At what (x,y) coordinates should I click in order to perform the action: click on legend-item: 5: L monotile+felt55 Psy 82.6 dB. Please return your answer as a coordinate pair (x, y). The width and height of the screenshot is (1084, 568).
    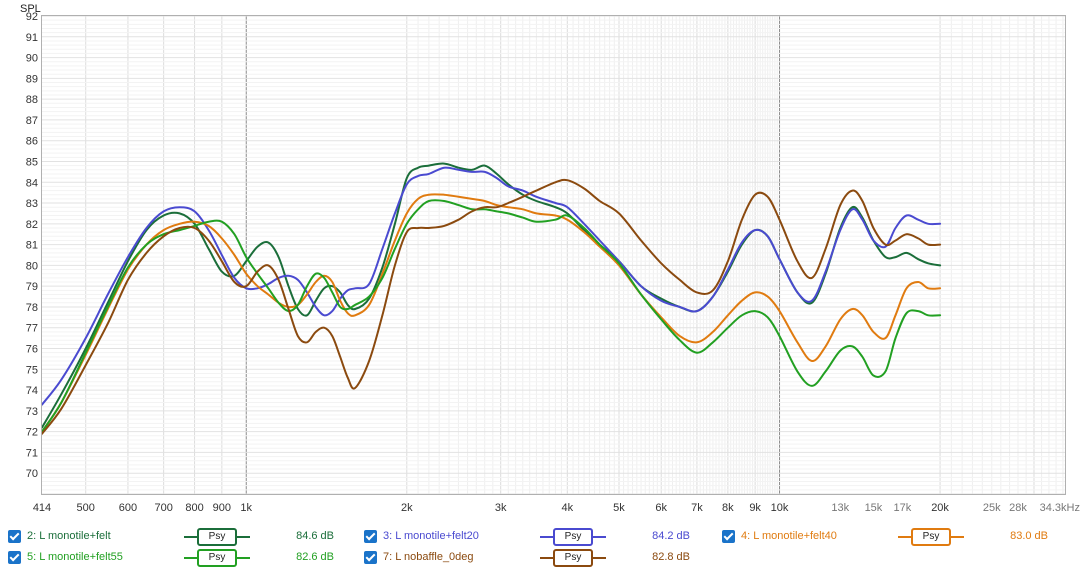
    Looking at the image, I should click on (178, 558).